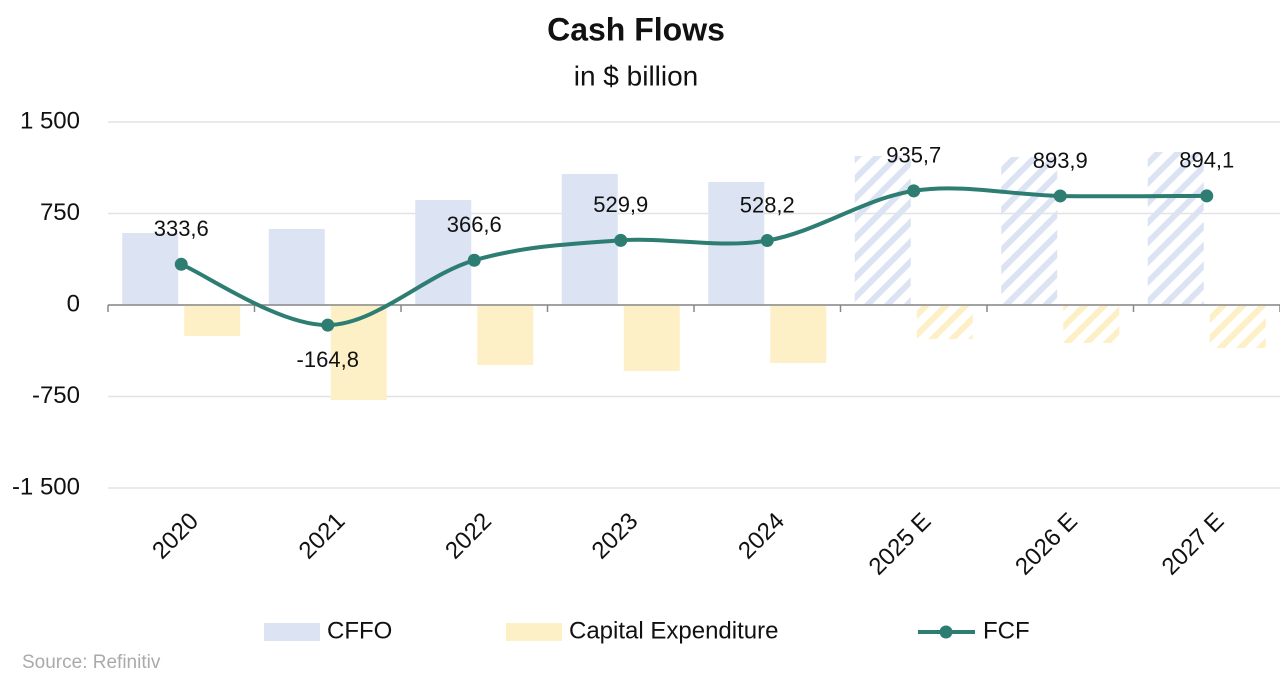 This screenshot has width=1280, height=683. Describe the element at coordinates (60, 212) in the screenshot. I see `y-tick-label: 750` at that location.